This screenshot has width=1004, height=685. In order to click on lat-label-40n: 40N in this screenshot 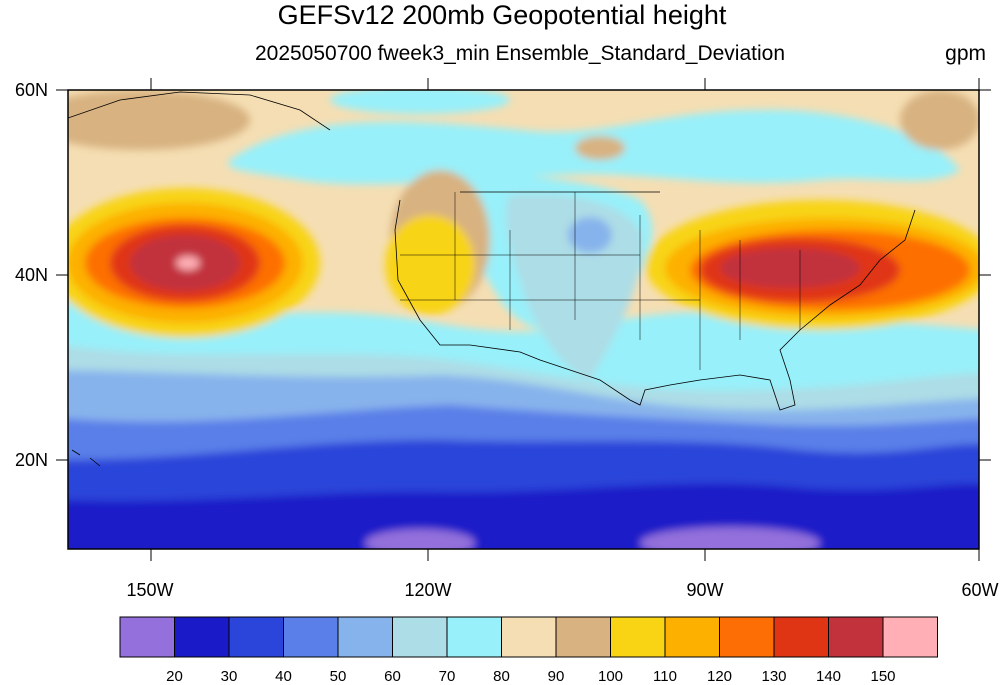, I will do `click(31, 275)`.